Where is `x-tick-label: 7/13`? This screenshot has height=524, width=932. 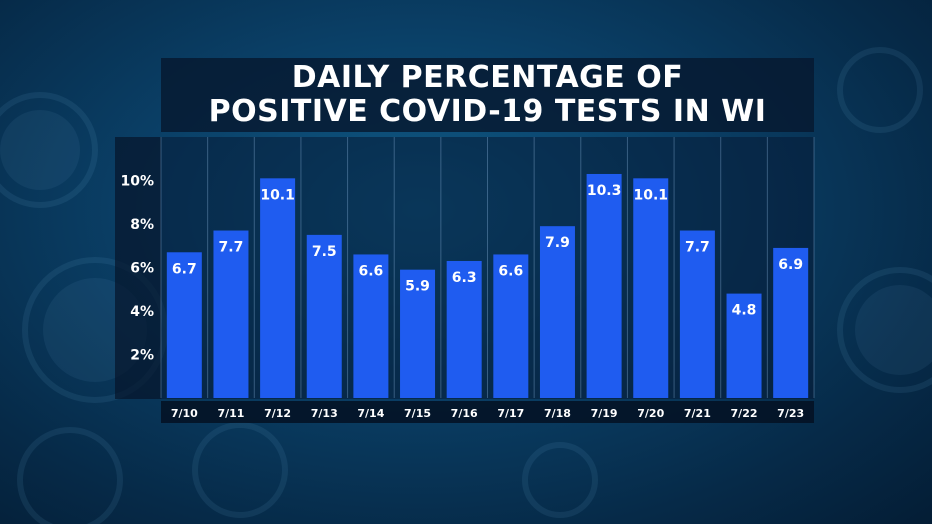 x-tick-label: 7/13 is located at coordinates (324, 413).